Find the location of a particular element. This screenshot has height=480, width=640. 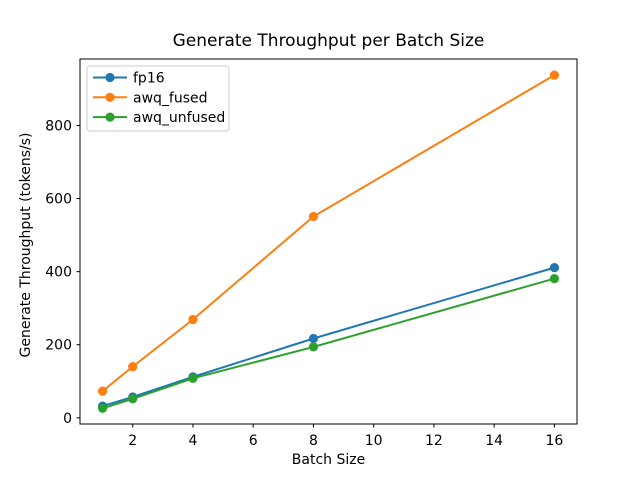

y-tick-label: 200 is located at coordinates (58, 346).